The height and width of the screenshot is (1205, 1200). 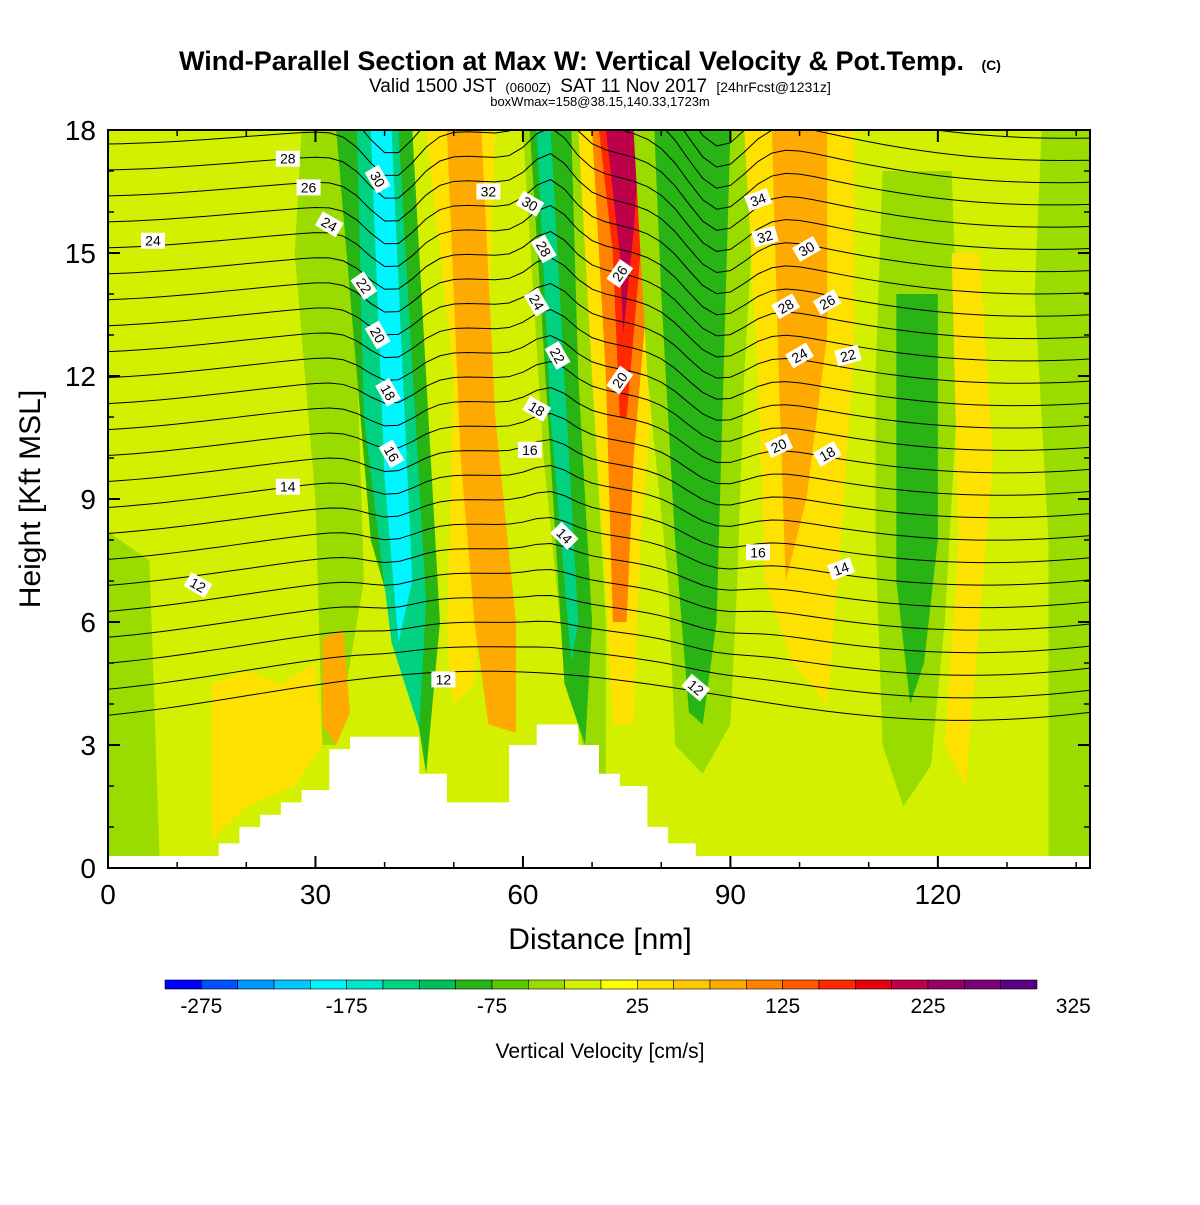 What do you see at coordinates (991, 65) in the screenshot?
I see `copyright-mark: (C)` at bounding box center [991, 65].